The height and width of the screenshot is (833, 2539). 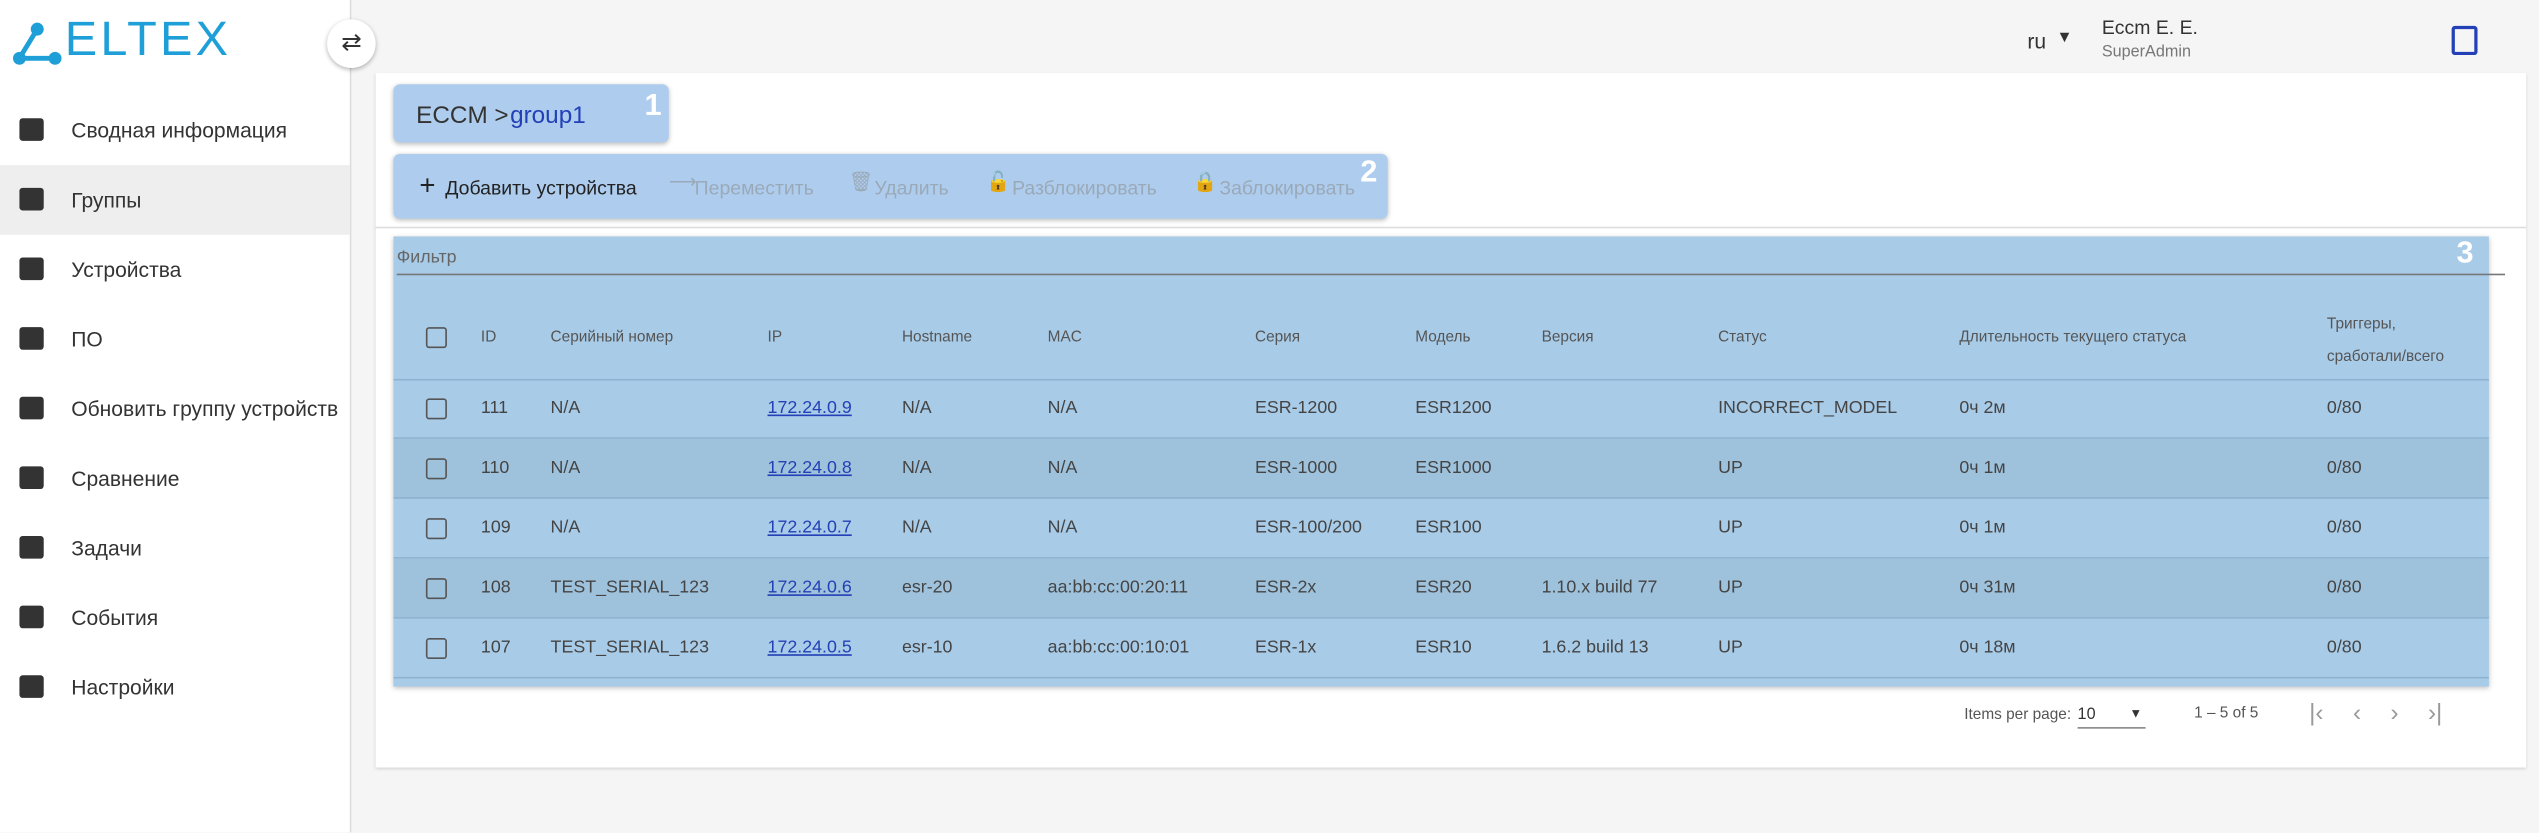 What do you see at coordinates (2226, 713) in the screenshot?
I see `page-range: 1 – 5 of 5` at bounding box center [2226, 713].